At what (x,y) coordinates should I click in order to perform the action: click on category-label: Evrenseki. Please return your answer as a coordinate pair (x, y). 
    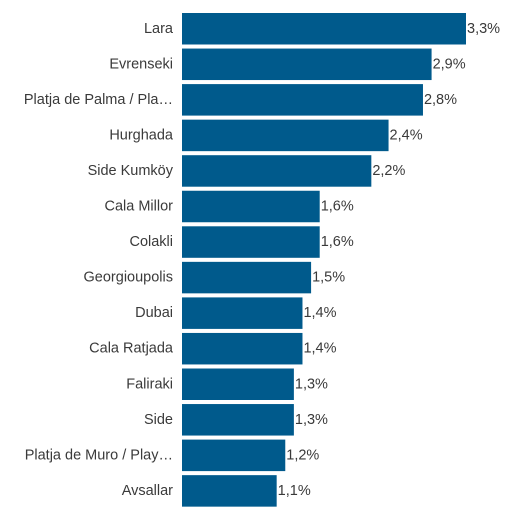
    Looking at the image, I should click on (141, 64).